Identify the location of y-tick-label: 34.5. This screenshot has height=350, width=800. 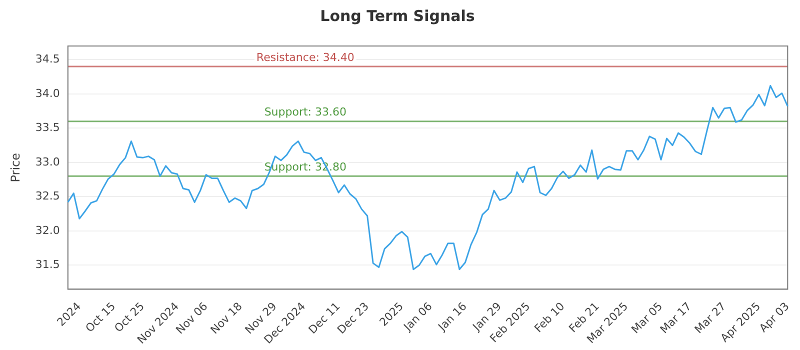
(47, 59).